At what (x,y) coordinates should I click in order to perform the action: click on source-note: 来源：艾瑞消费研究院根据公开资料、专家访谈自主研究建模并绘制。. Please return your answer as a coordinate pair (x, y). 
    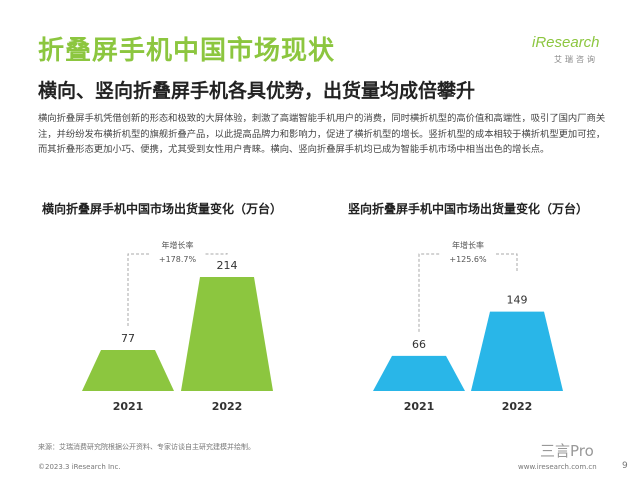
    Looking at the image, I should click on (146, 447).